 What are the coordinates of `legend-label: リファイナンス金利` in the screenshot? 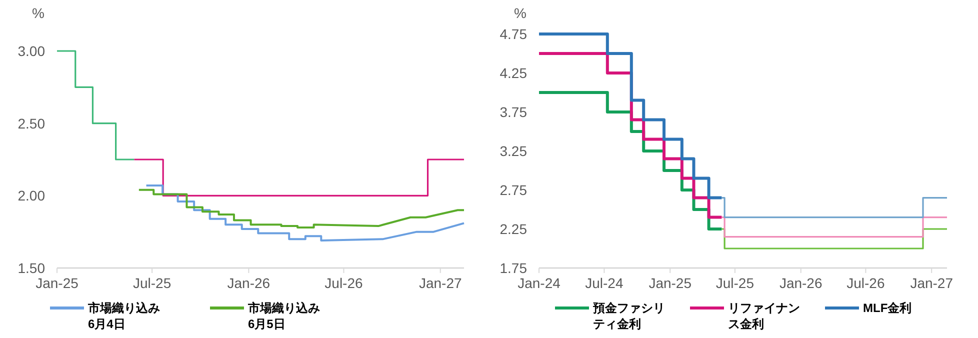 It's located at (764, 316).